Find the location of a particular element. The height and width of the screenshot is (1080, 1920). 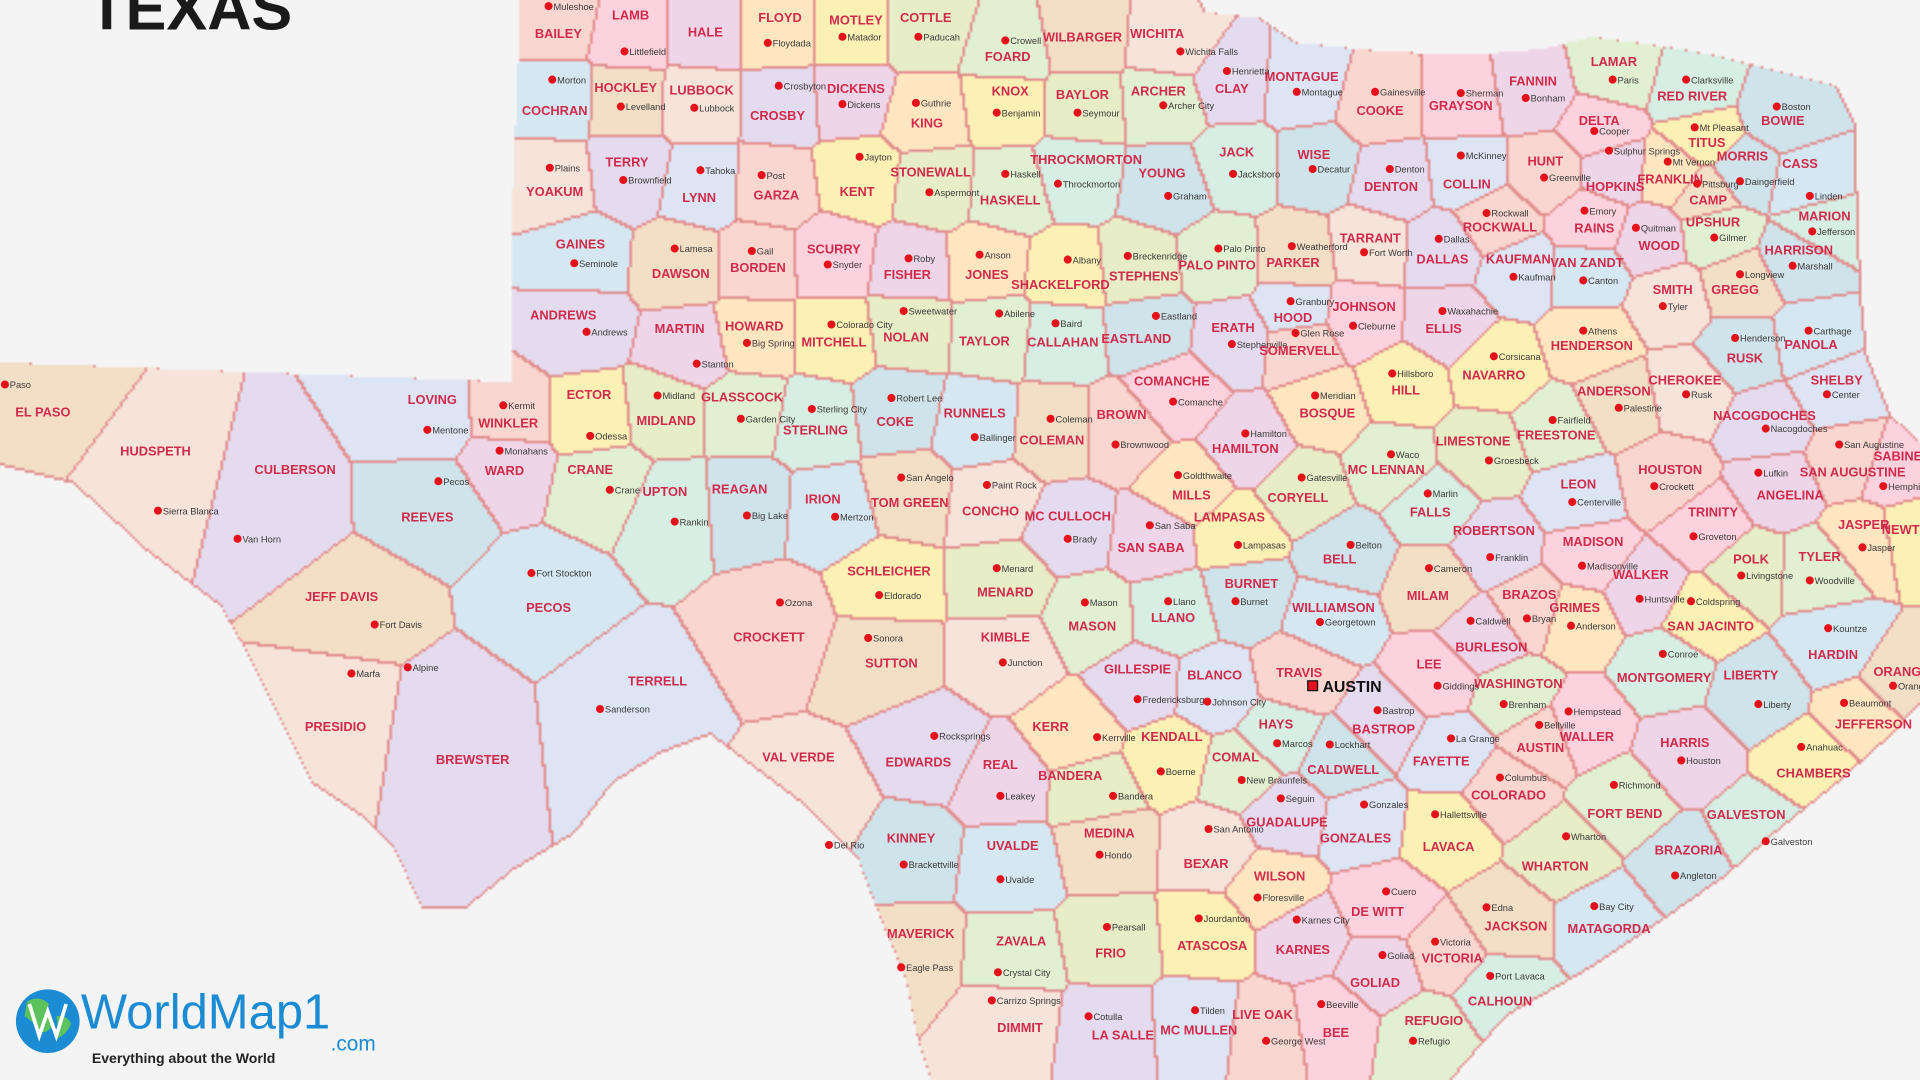

county-pecos: PECOS Fort Stockton is located at coordinates (559, 592).